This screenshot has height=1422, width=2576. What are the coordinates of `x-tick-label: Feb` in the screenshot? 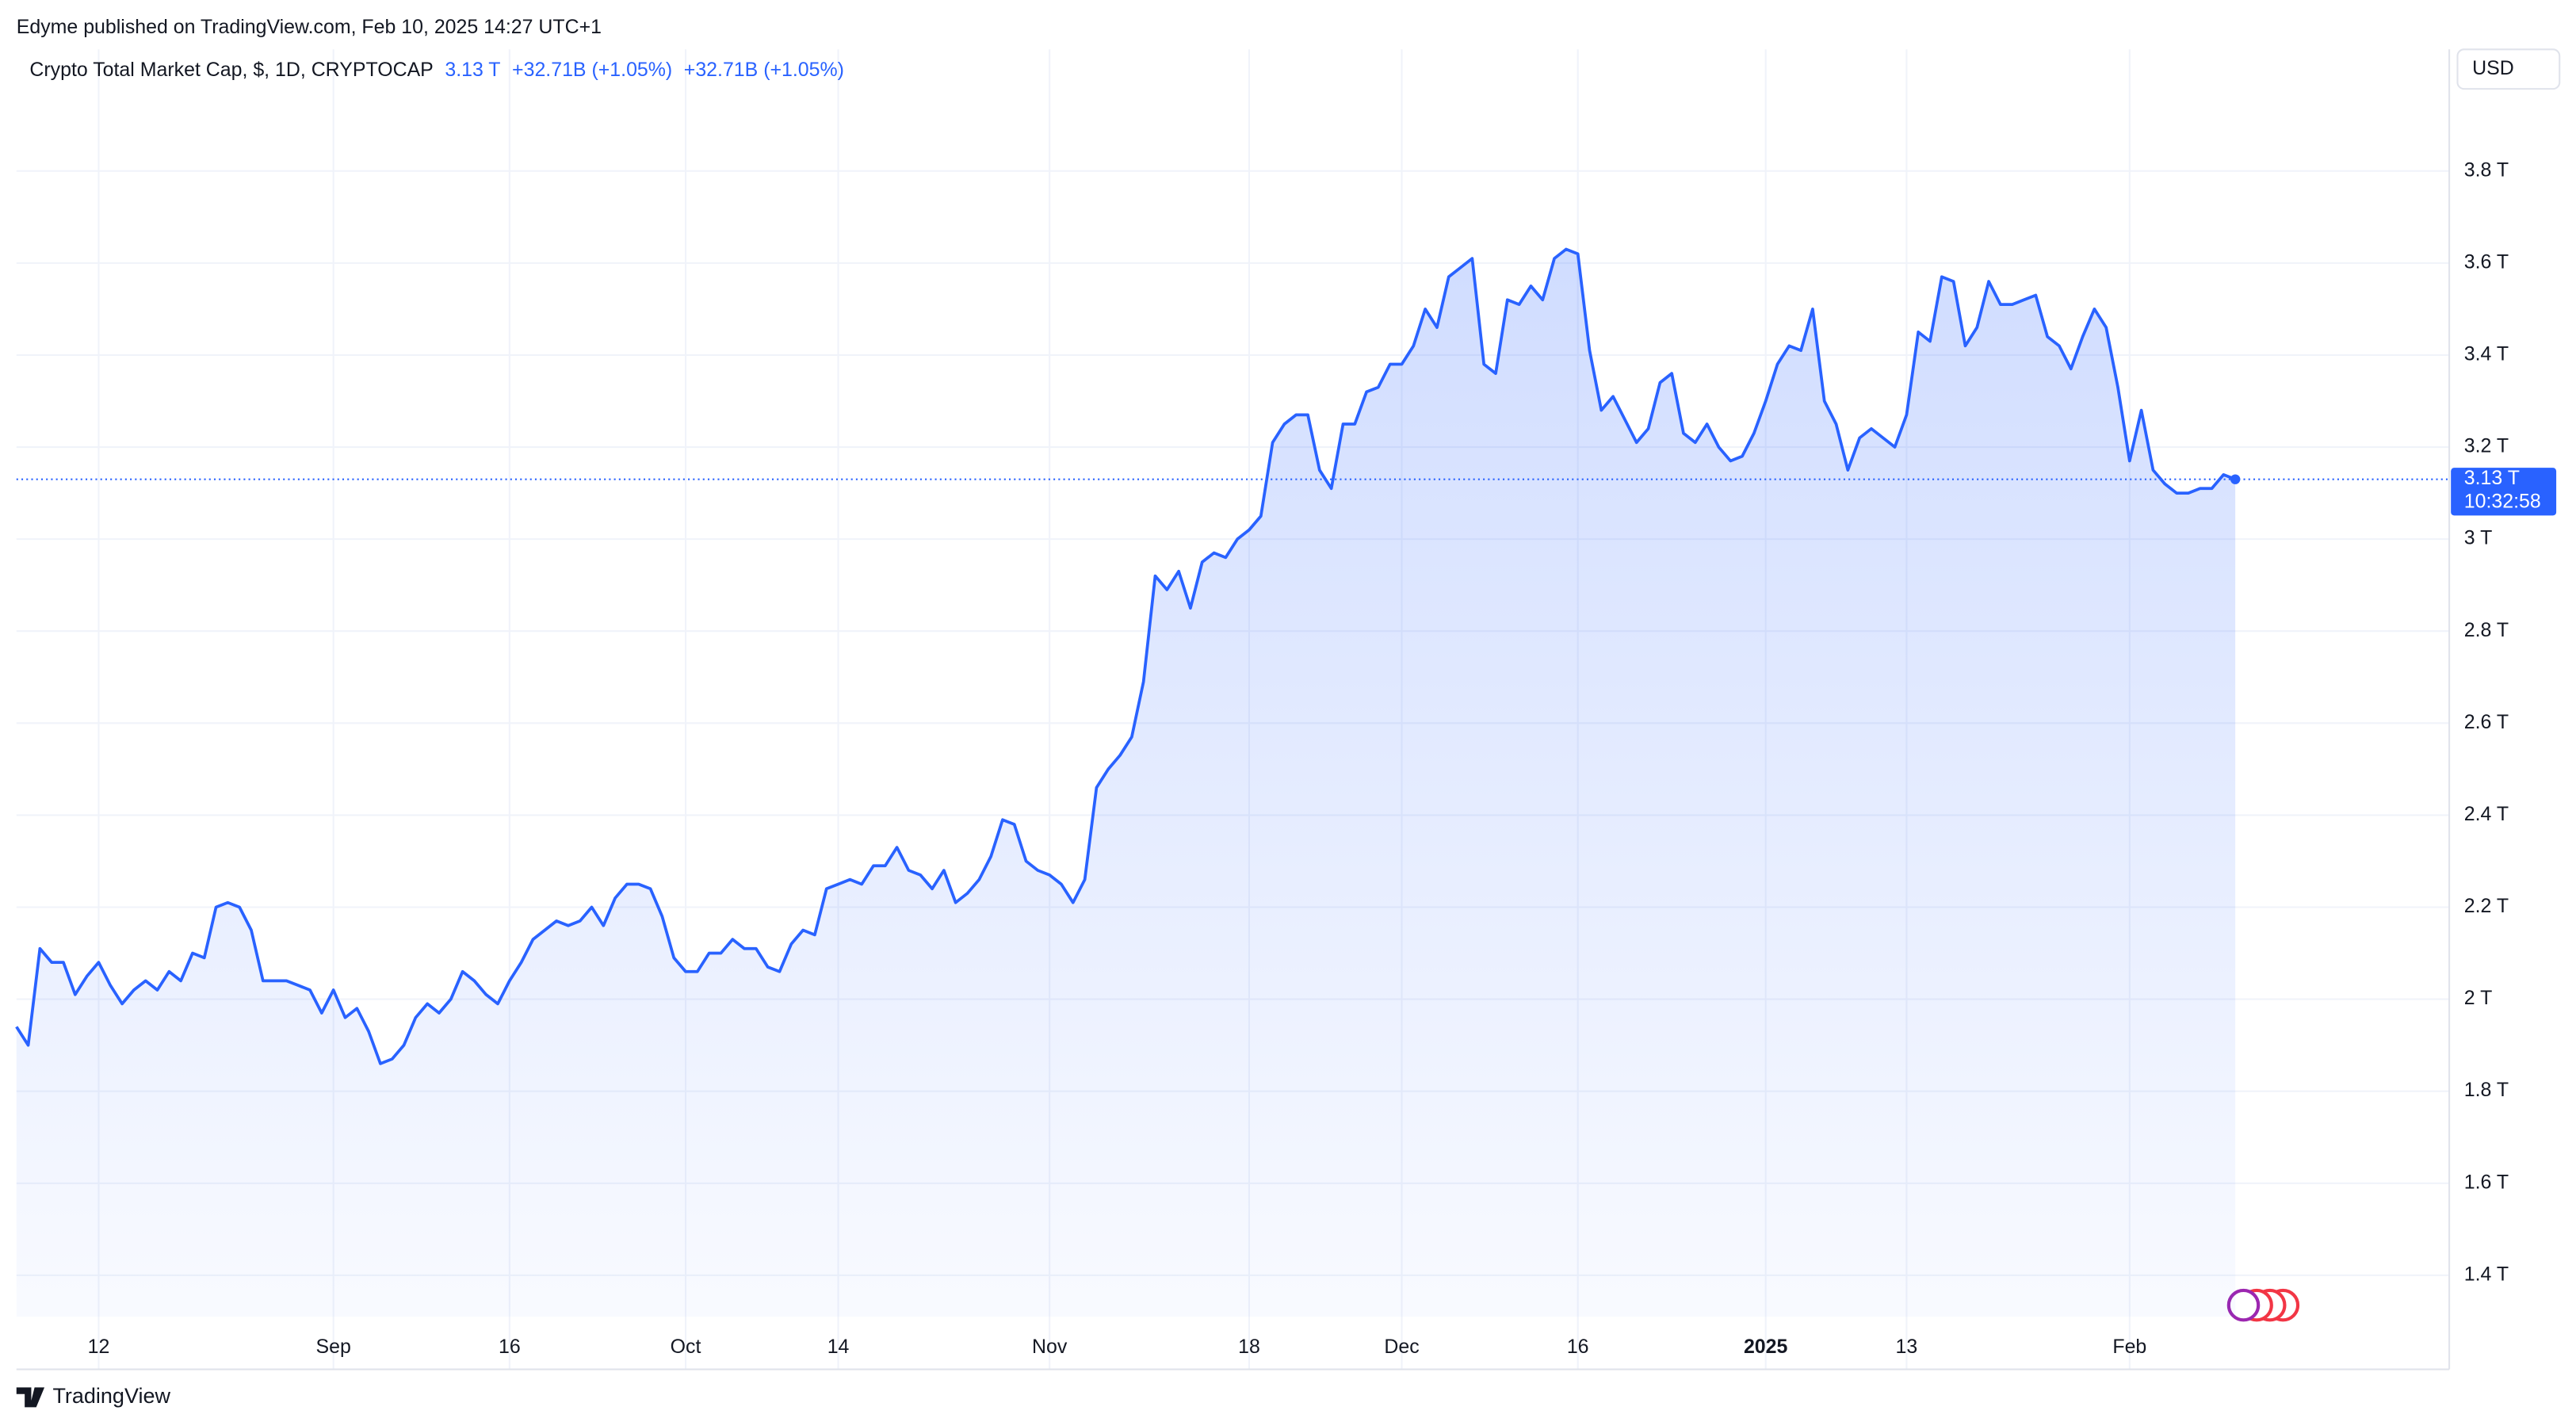 It's located at (2129, 1347).